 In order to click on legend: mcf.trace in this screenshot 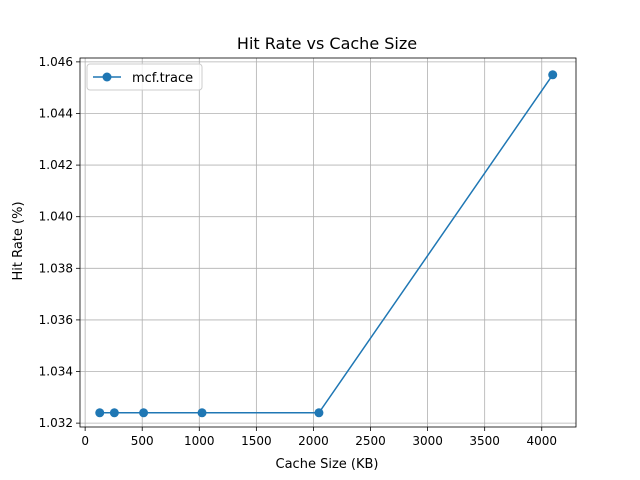, I will do `click(144, 77)`.